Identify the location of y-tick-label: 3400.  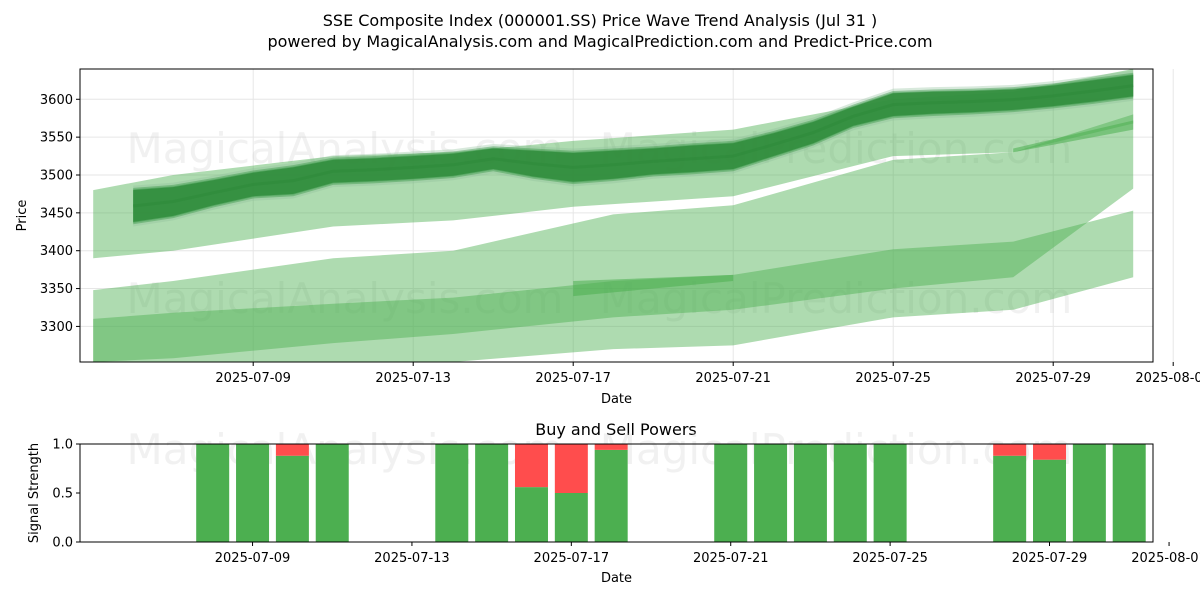
(56, 251).